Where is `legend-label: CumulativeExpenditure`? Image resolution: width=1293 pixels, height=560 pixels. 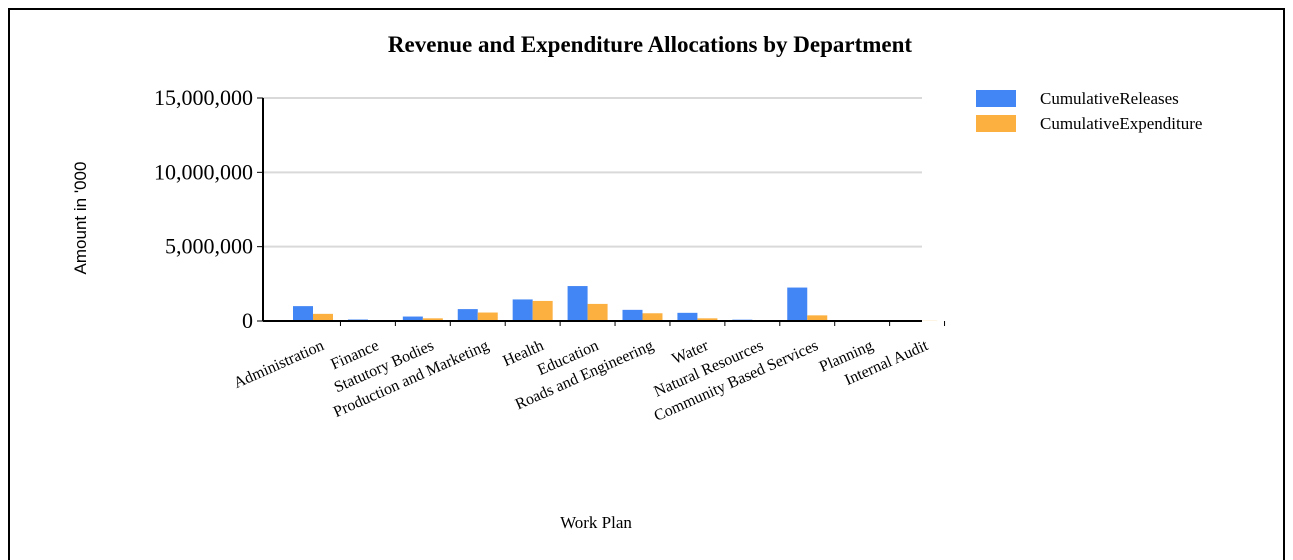
legend-label: CumulativeExpenditure is located at coordinates (1121, 123).